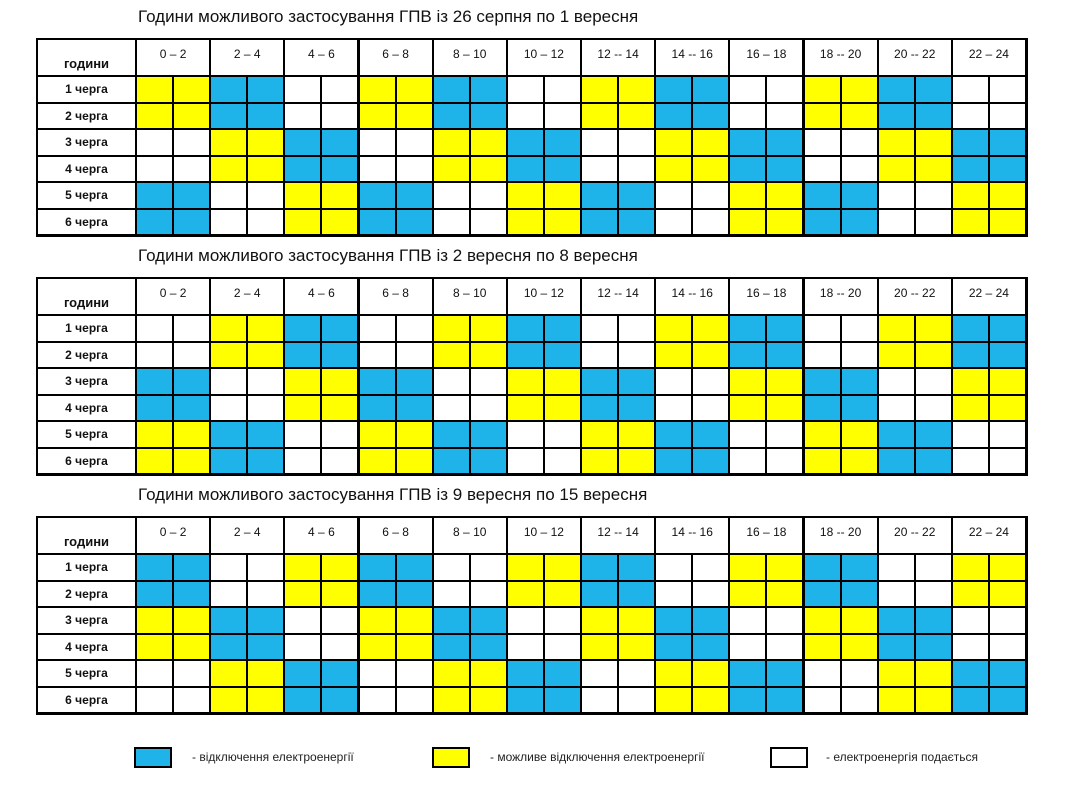  I want to click on legend-label: - електроенергія подається, so click(902, 757).